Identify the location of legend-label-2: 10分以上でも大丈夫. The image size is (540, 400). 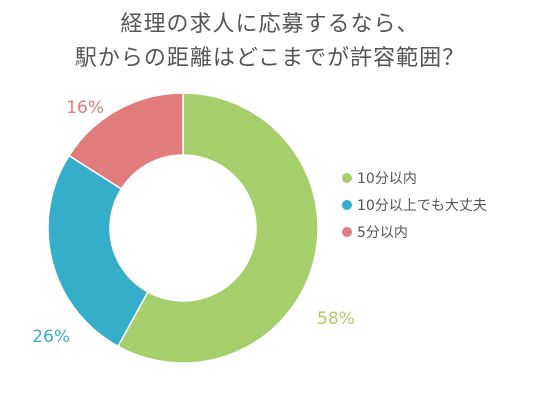
(422, 206).